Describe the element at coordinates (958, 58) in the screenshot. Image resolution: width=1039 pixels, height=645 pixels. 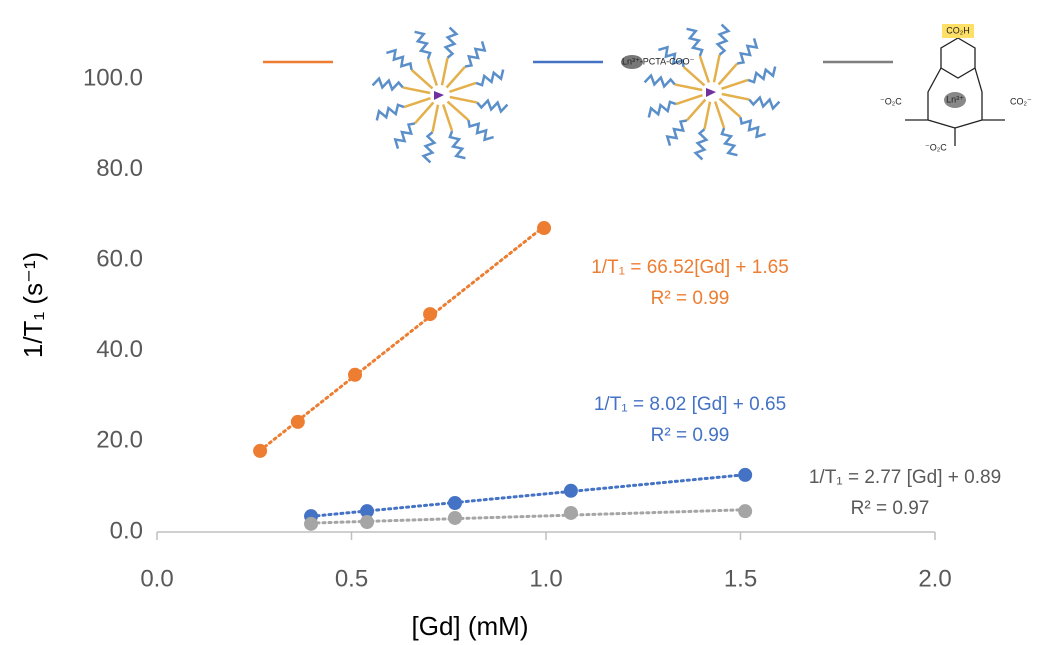
I see `ring` at that location.